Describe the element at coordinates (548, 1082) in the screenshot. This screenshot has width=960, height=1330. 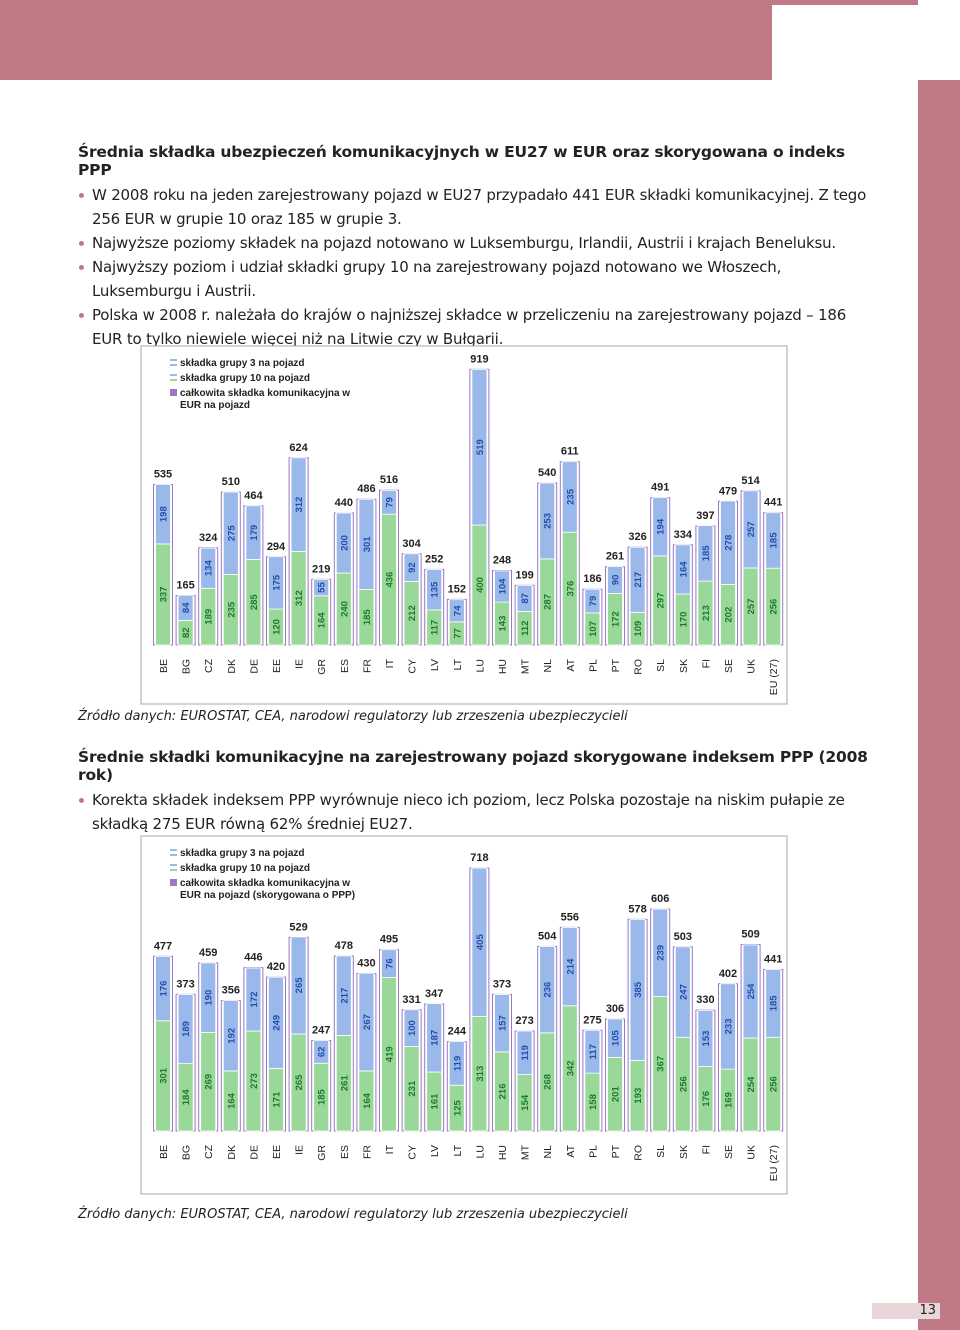
I see `bar-value-label: 268` at that location.